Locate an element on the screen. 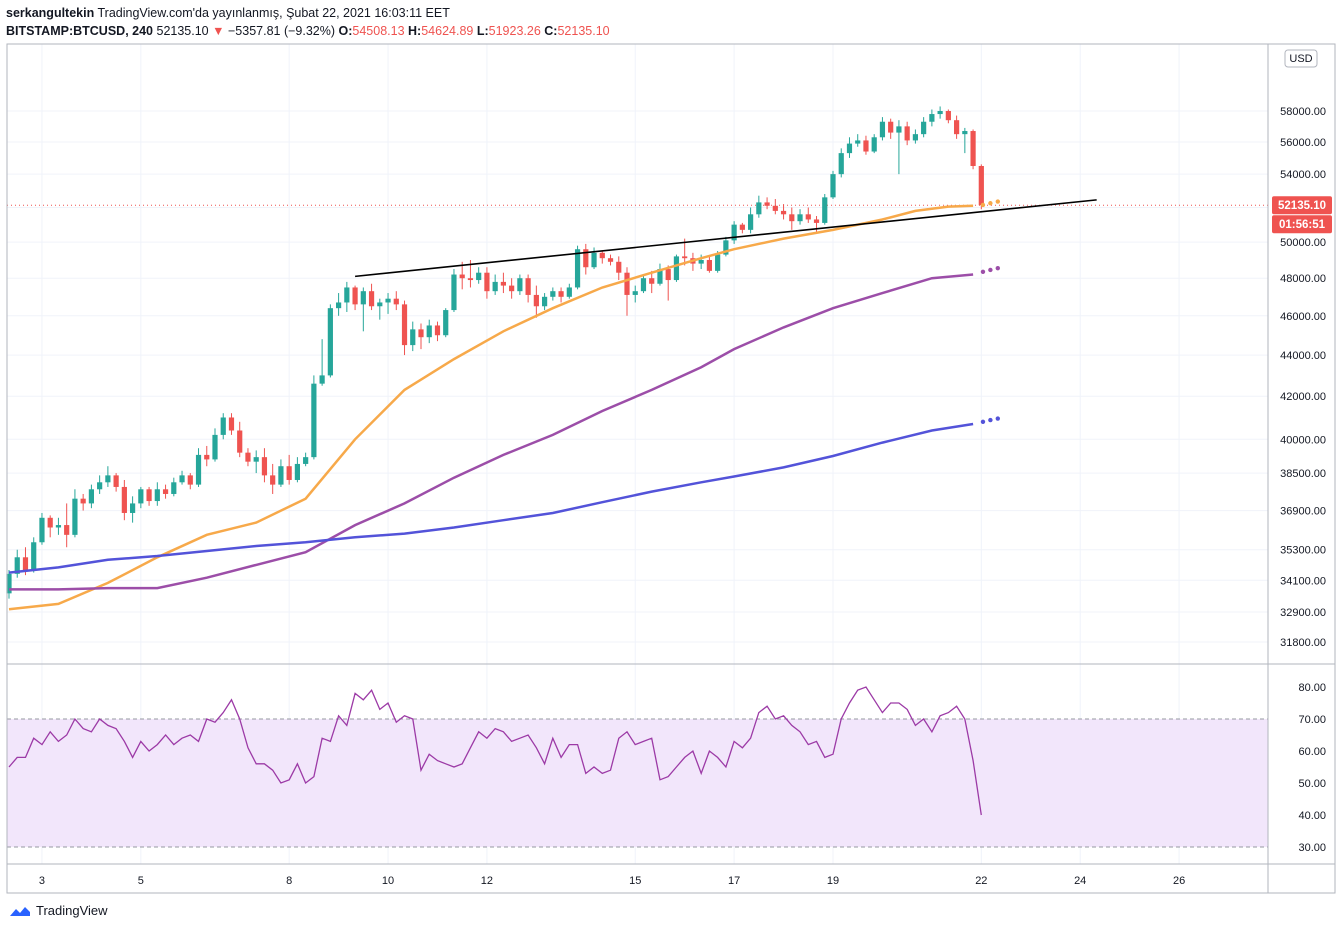  close-label: C: is located at coordinates (551, 31).